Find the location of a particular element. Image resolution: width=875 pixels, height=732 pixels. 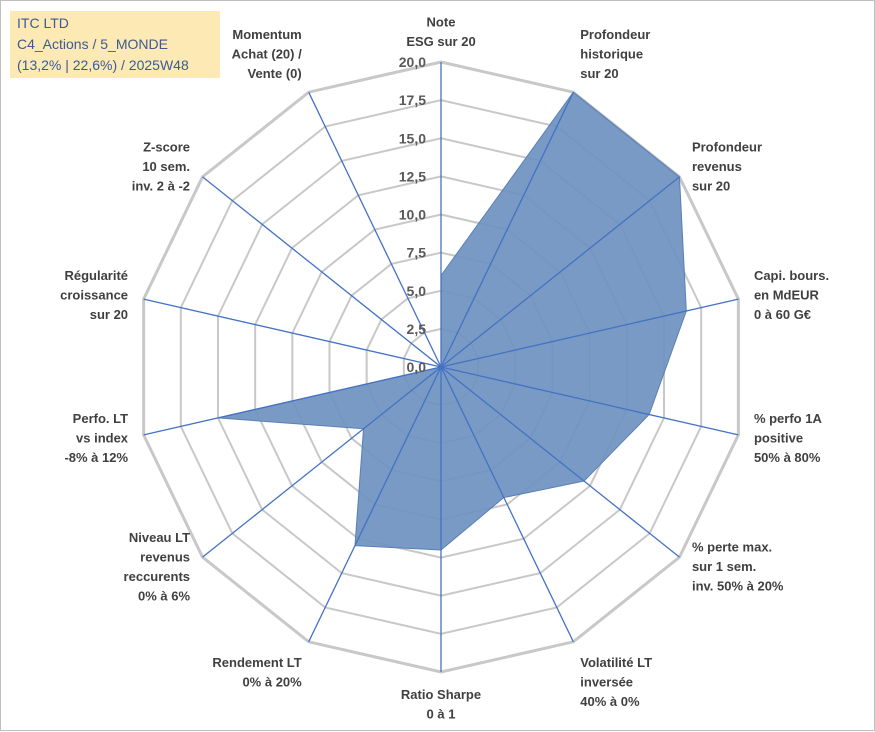

company-name: ITC LTD is located at coordinates (43, 23).